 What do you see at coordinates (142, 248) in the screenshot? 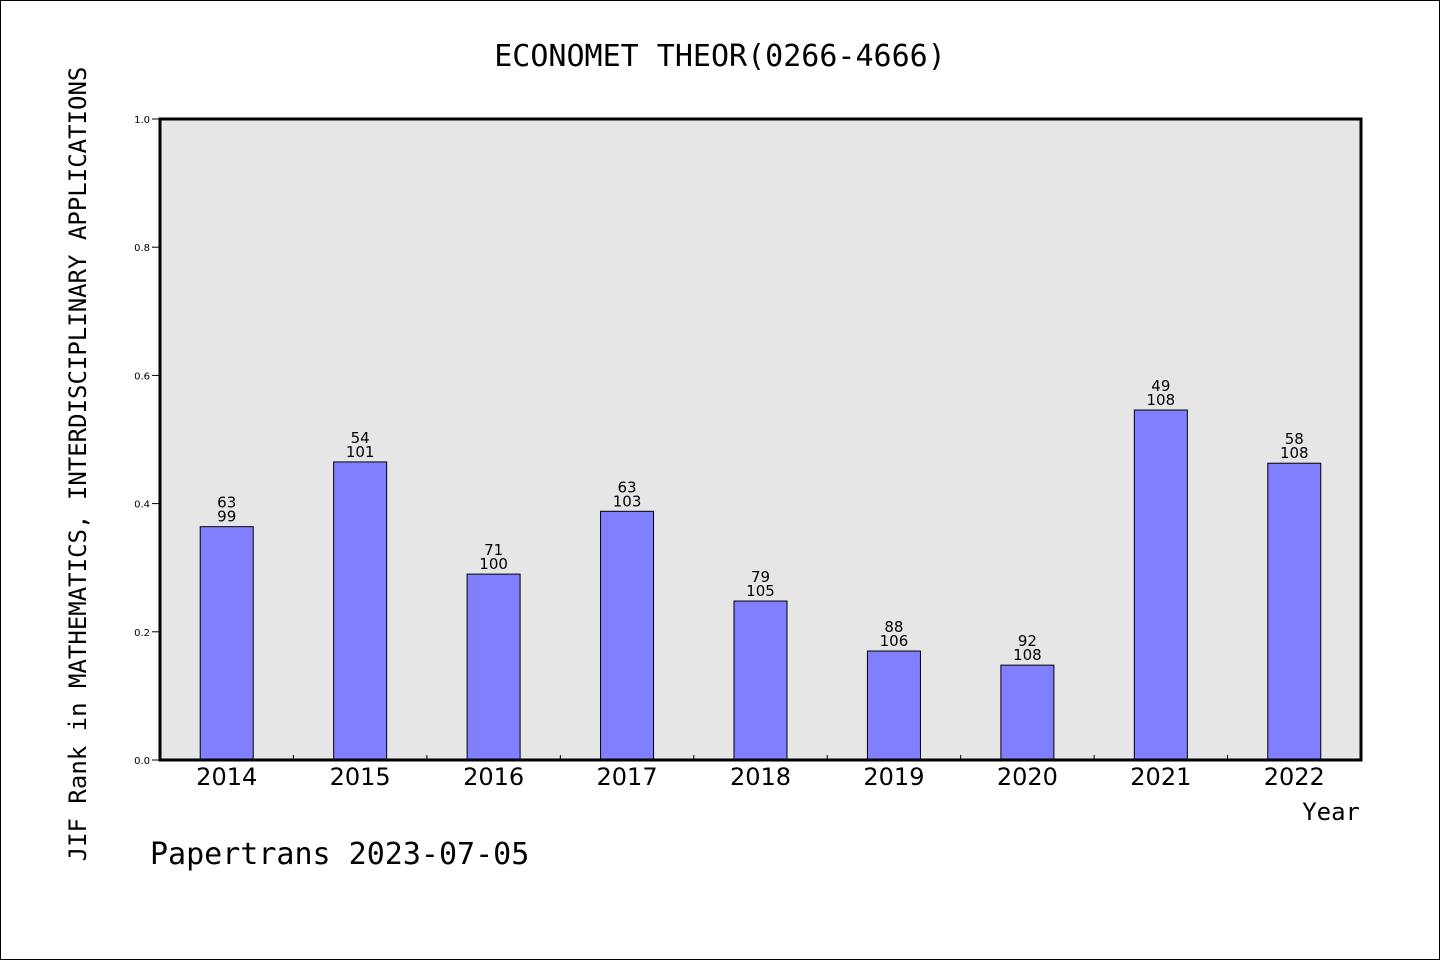
I see `y-tick-label: 0.8` at bounding box center [142, 248].